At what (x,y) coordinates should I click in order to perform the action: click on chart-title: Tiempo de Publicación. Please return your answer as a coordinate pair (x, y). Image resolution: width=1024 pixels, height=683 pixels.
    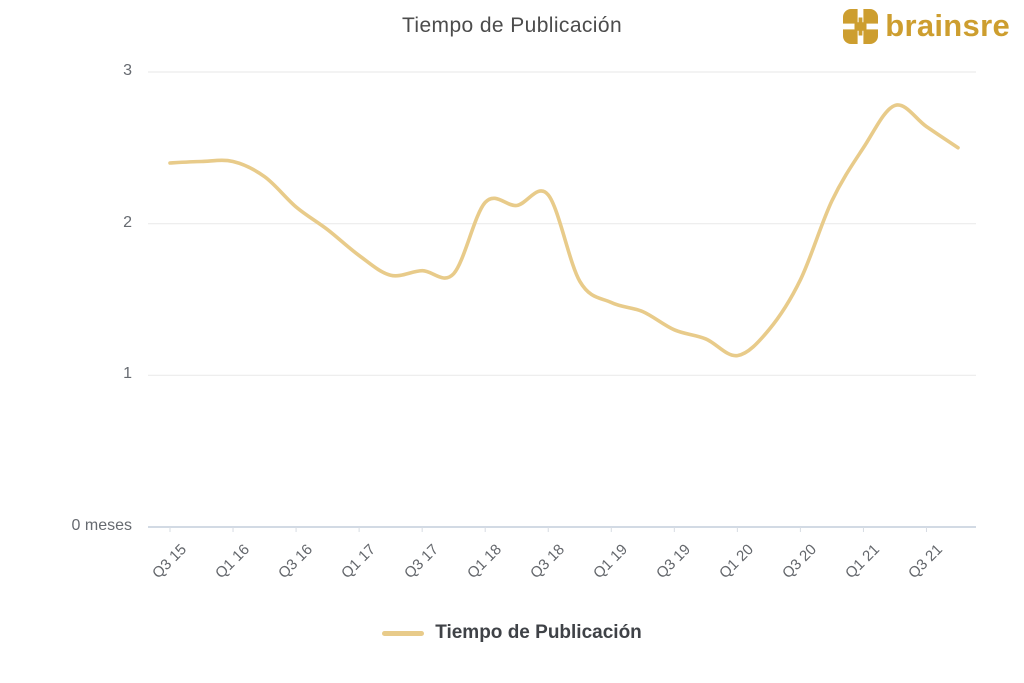
    Looking at the image, I should click on (512, 25).